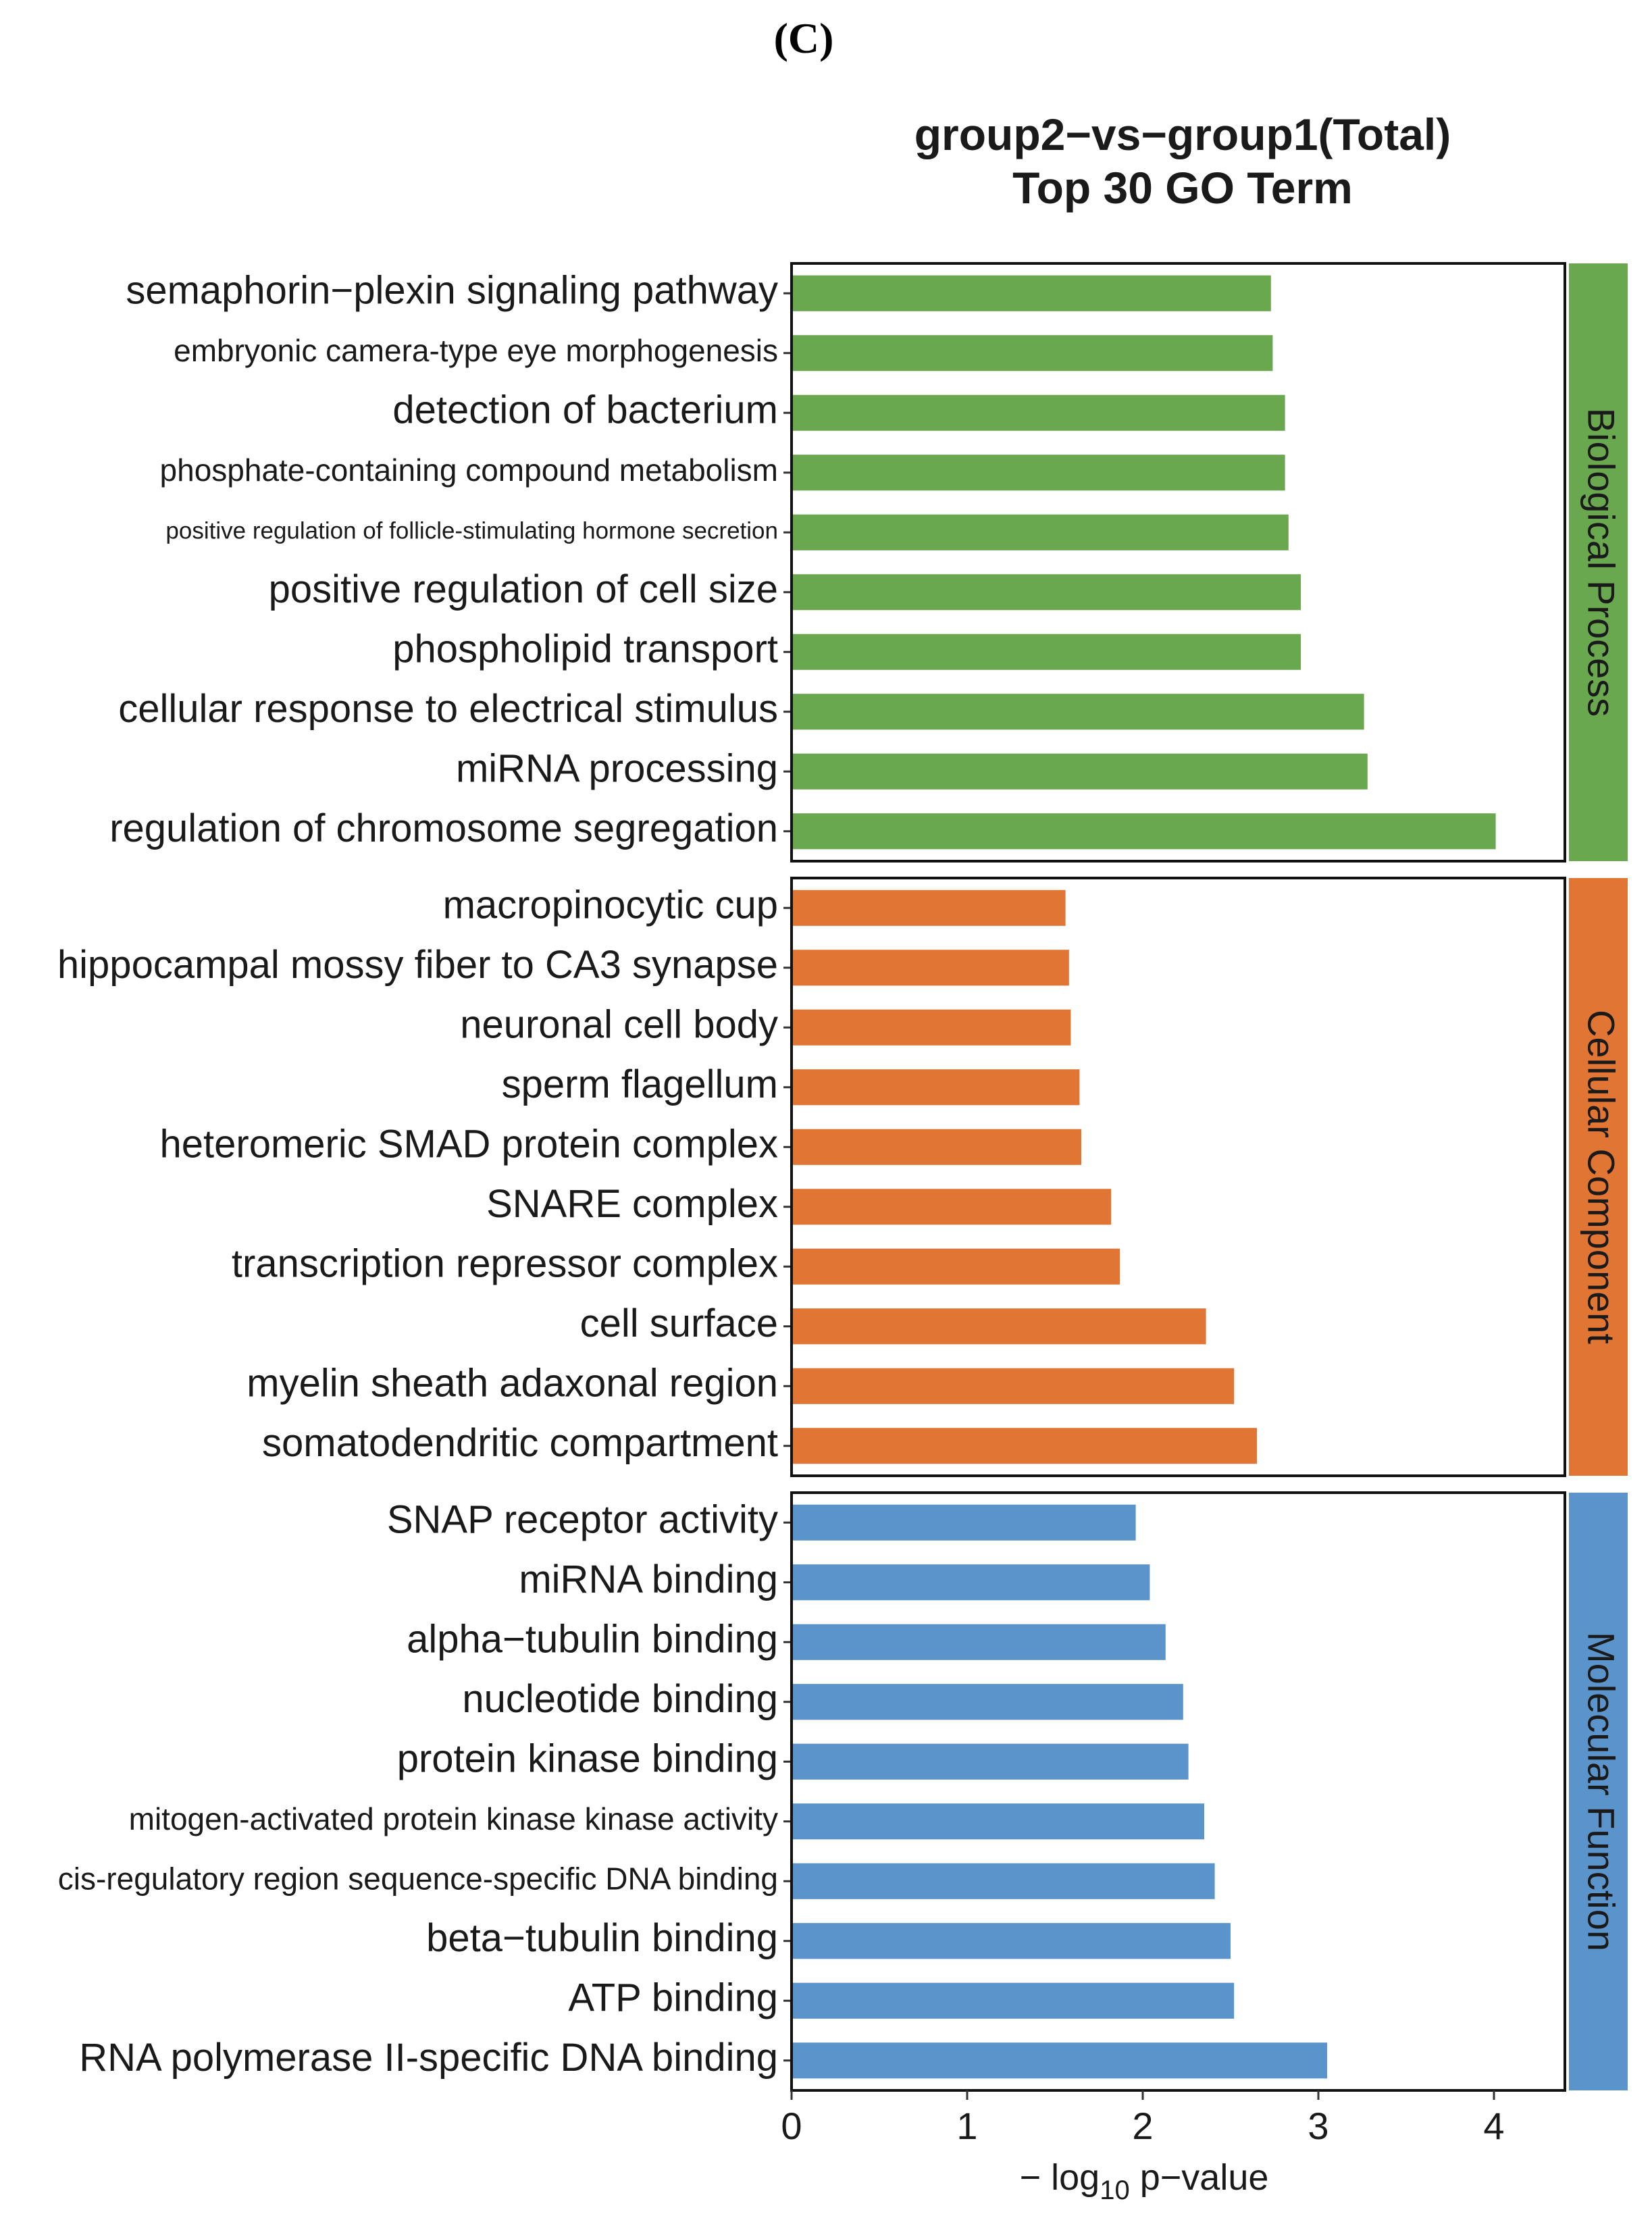  What do you see at coordinates (1493, 2126) in the screenshot?
I see `x-tick-label: 4` at bounding box center [1493, 2126].